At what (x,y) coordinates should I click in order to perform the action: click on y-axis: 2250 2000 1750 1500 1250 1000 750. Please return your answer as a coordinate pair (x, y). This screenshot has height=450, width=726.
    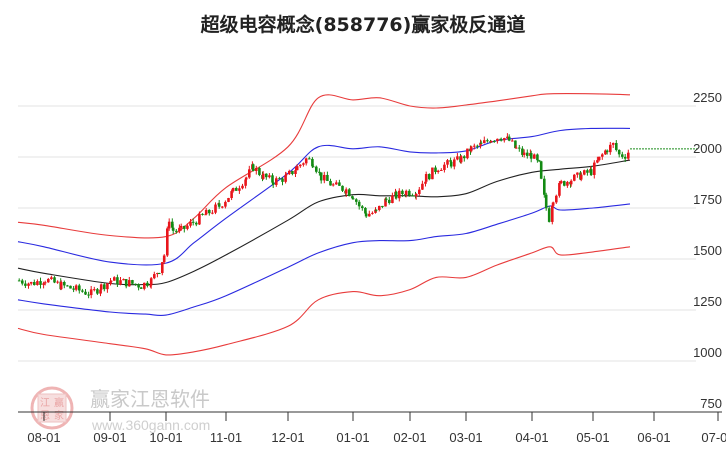
    Looking at the image, I should click on (707, 250).